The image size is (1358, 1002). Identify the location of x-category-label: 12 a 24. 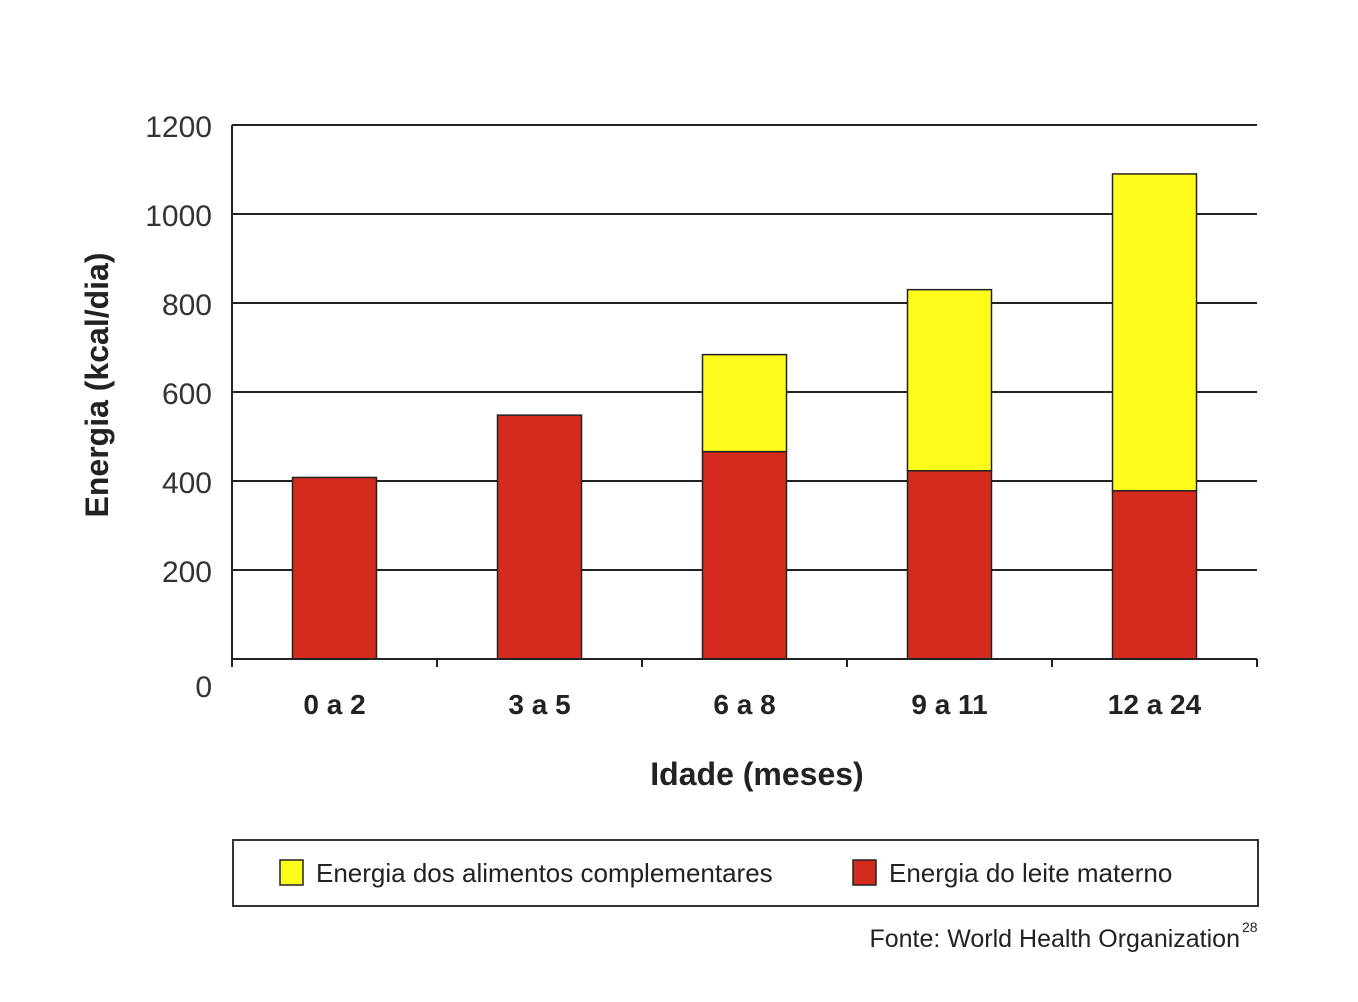
(1155, 704).